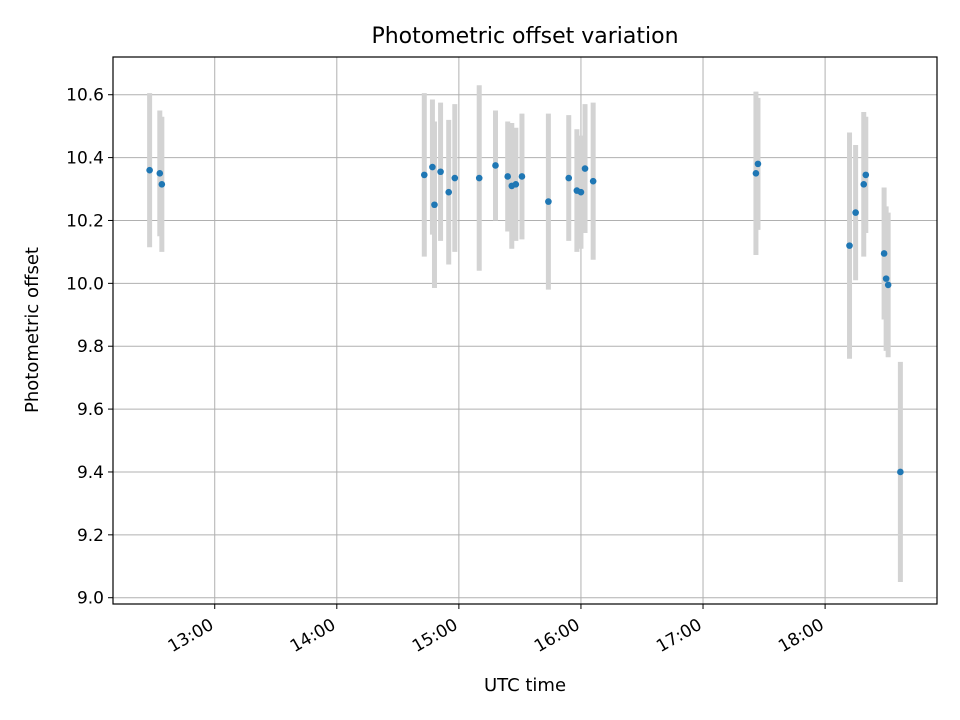  I want to click on y-tick-label: 10.4, so click(85, 159).